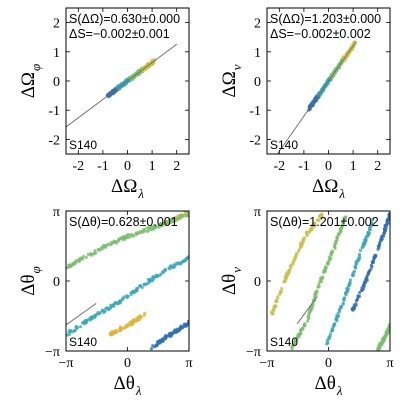  What do you see at coordinates (81, 314) in the screenshot?
I see `fit-line` at bounding box center [81, 314].